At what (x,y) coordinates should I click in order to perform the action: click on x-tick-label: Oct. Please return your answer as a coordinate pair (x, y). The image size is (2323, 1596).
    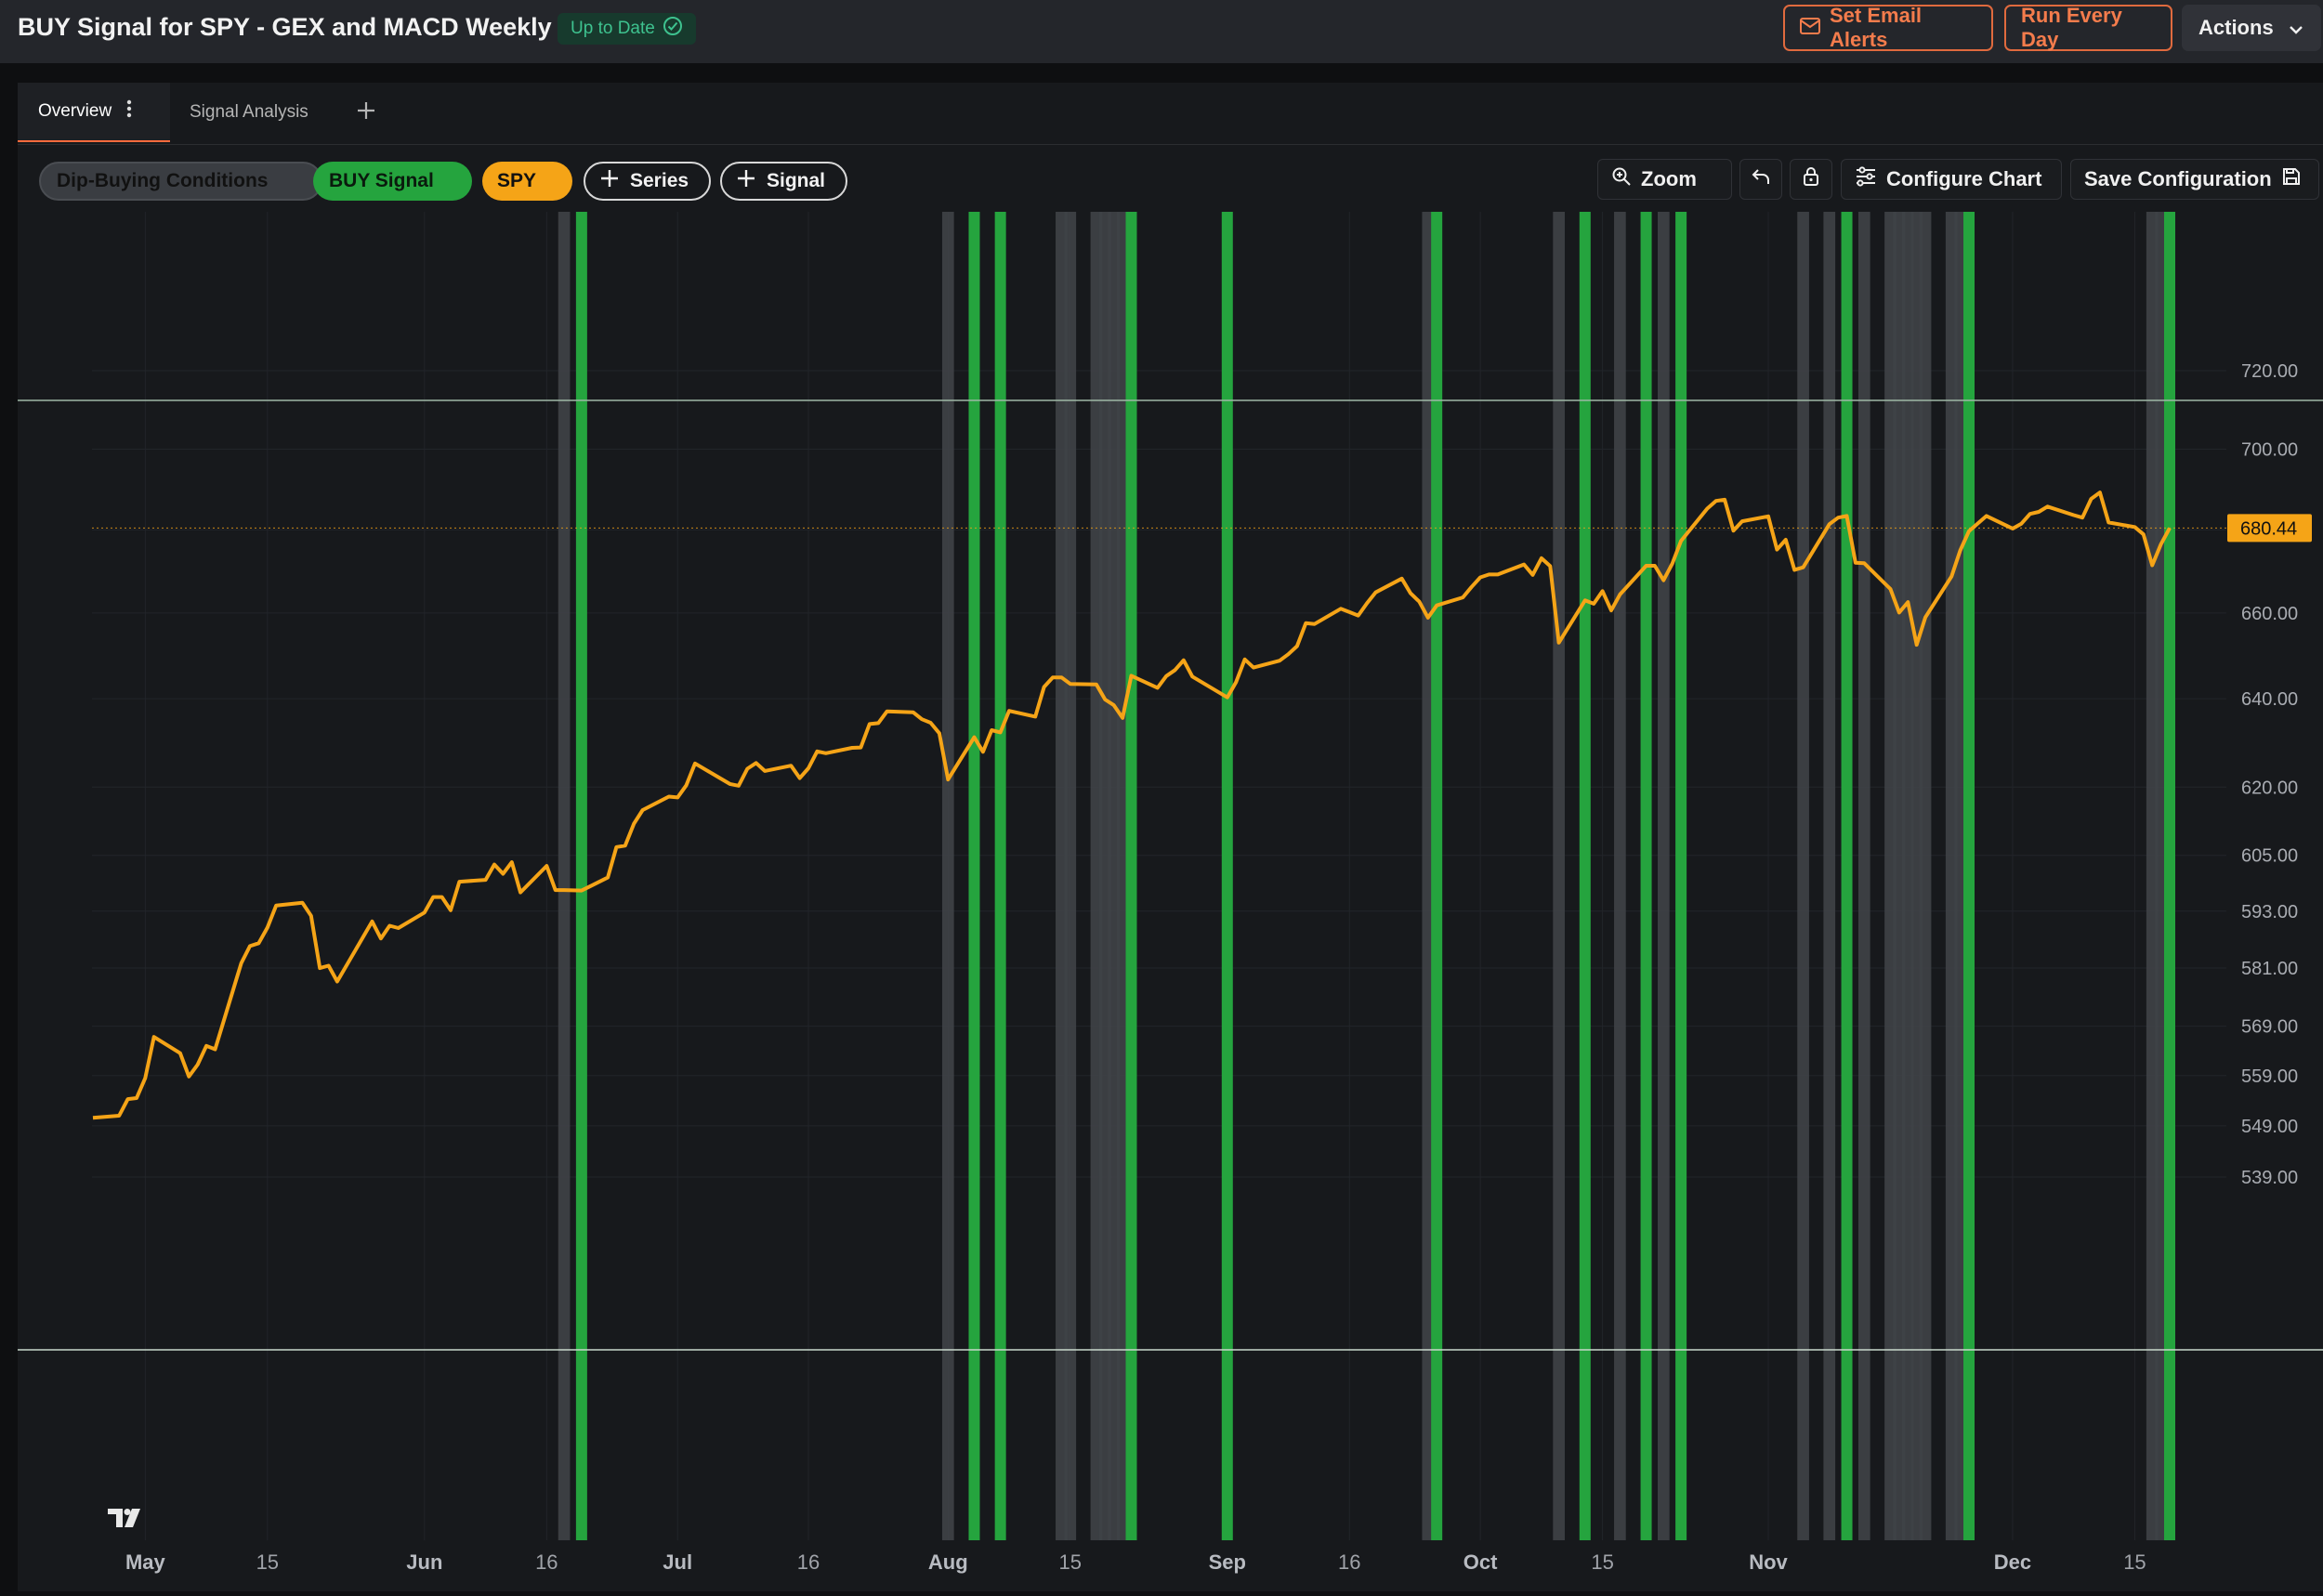
    Looking at the image, I should click on (1480, 1562).